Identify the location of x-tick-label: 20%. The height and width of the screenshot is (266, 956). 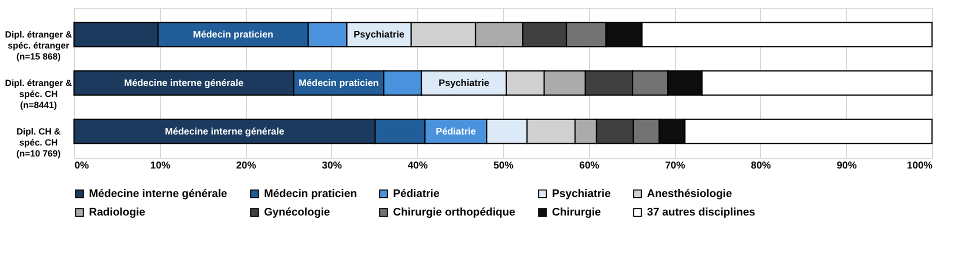
(246, 166).